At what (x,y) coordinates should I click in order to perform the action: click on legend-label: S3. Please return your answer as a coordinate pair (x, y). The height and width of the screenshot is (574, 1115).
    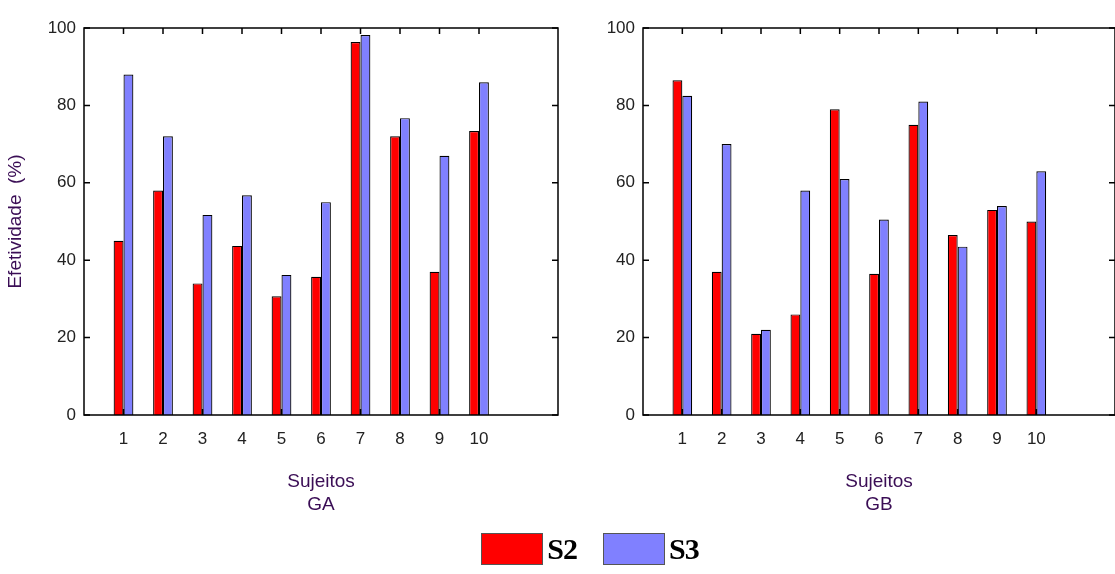
    Looking at the image, I should click on (684, 549).